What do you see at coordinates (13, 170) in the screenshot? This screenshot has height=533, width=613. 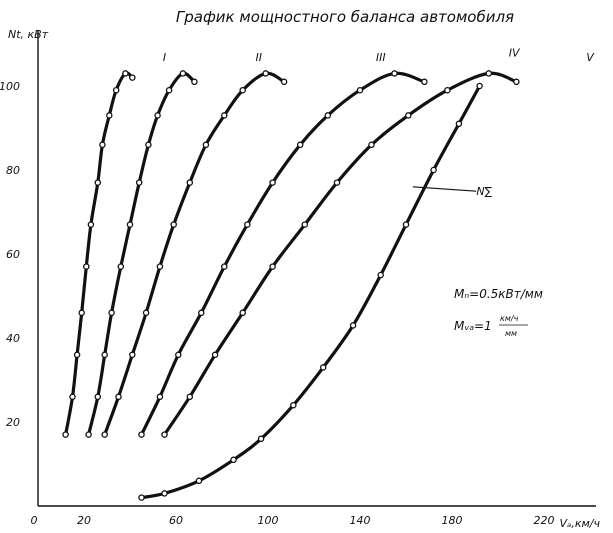 I see `y-tick-label: 80` at bounding box center [13, 170].